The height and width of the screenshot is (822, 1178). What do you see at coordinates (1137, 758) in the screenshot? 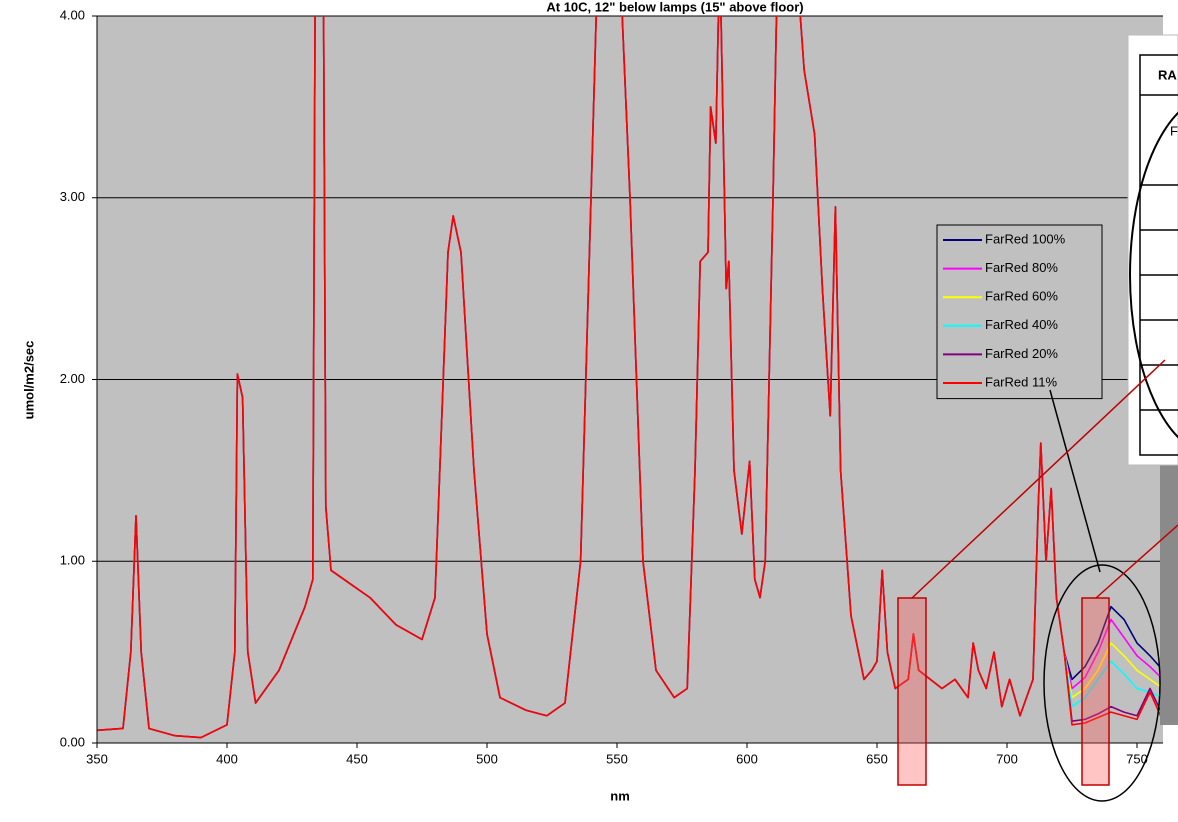
I see `x-tick-label: 750` at bounding box center [1137, 758].